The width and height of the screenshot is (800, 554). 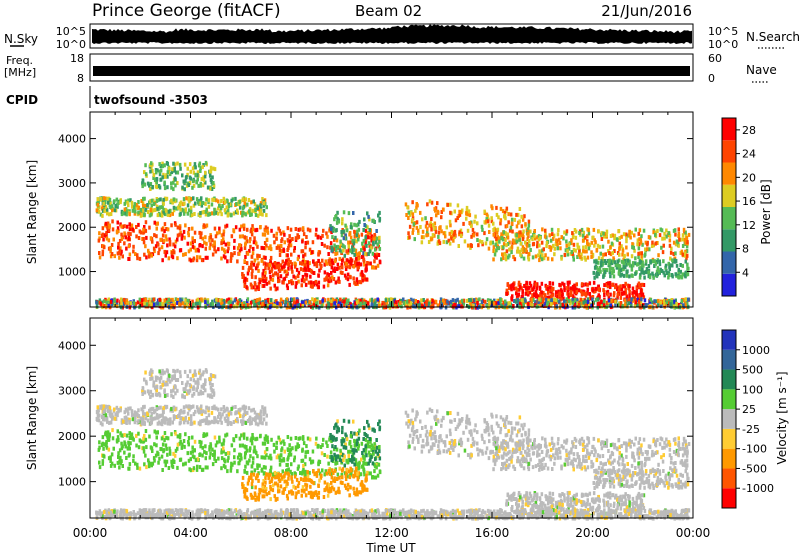 What do you see at coordinates (72, 183) in the screenshot?
I see `y-tick-label: 3000` at bounding box center [72, 183].